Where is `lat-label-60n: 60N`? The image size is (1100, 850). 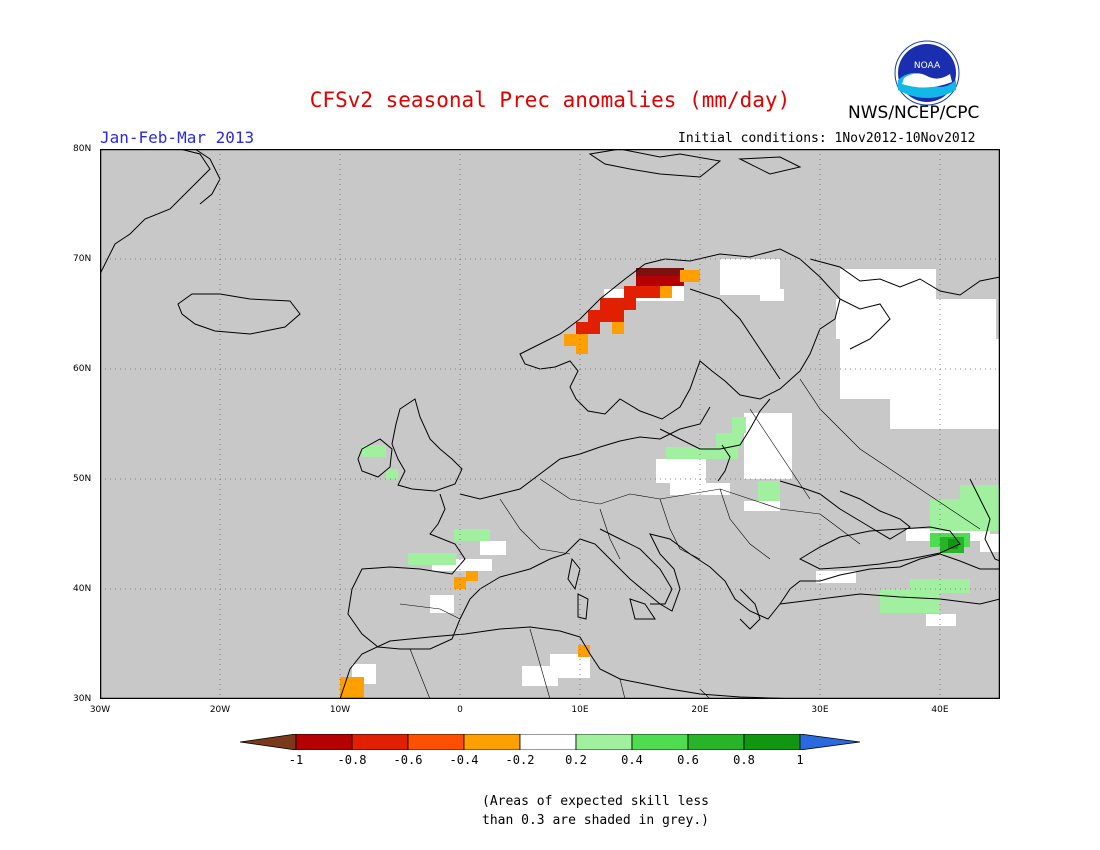 lat-label-60n: 60N is located at coordinates (82, 369).